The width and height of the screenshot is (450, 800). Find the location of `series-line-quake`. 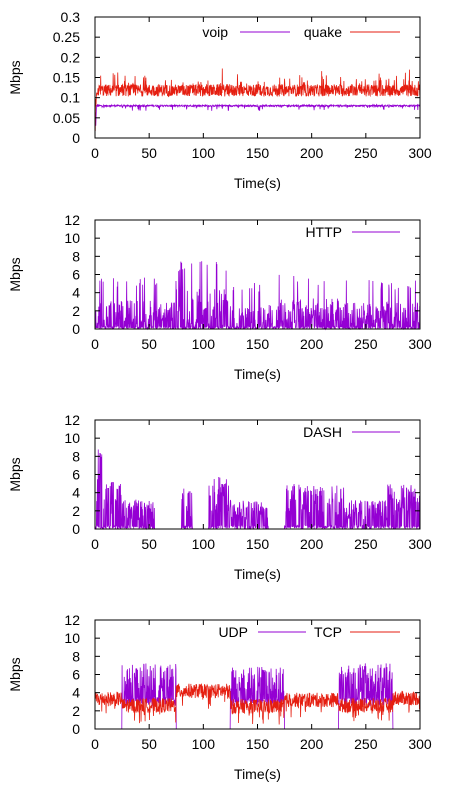

series-line-quake is located at coordinates (257, 99).